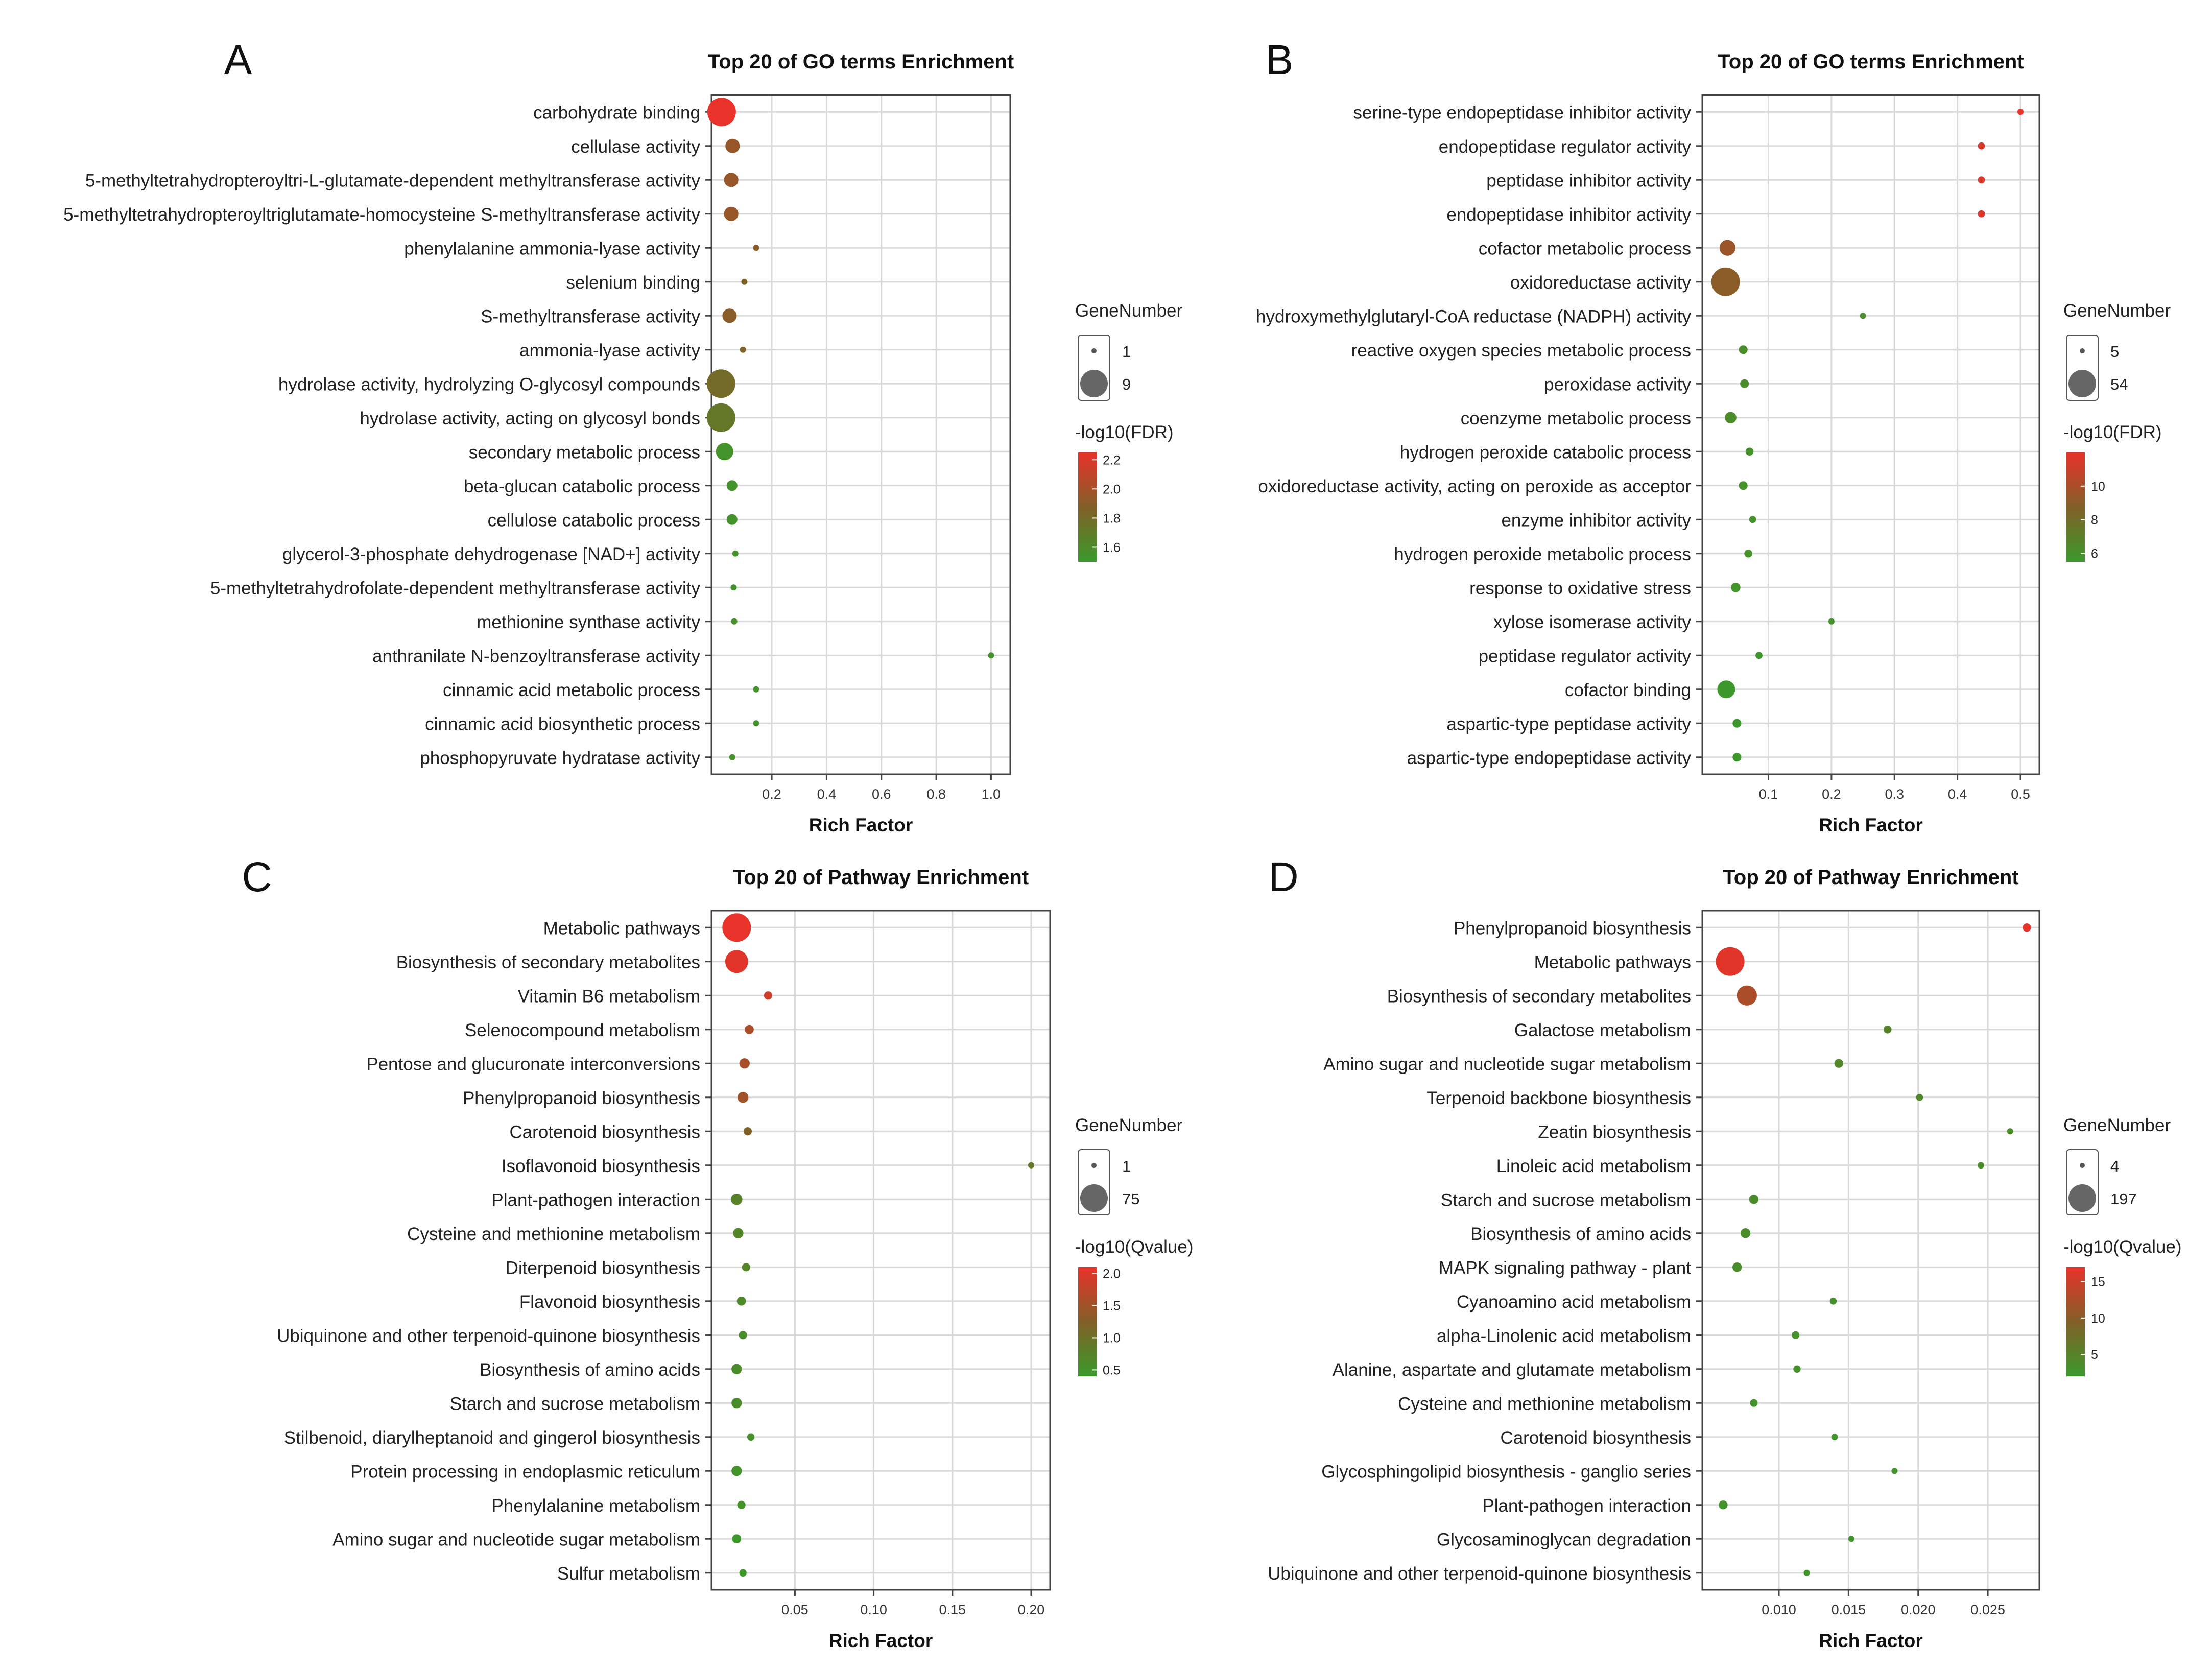  I want to click on panel-letter: C, so click(257, 877).